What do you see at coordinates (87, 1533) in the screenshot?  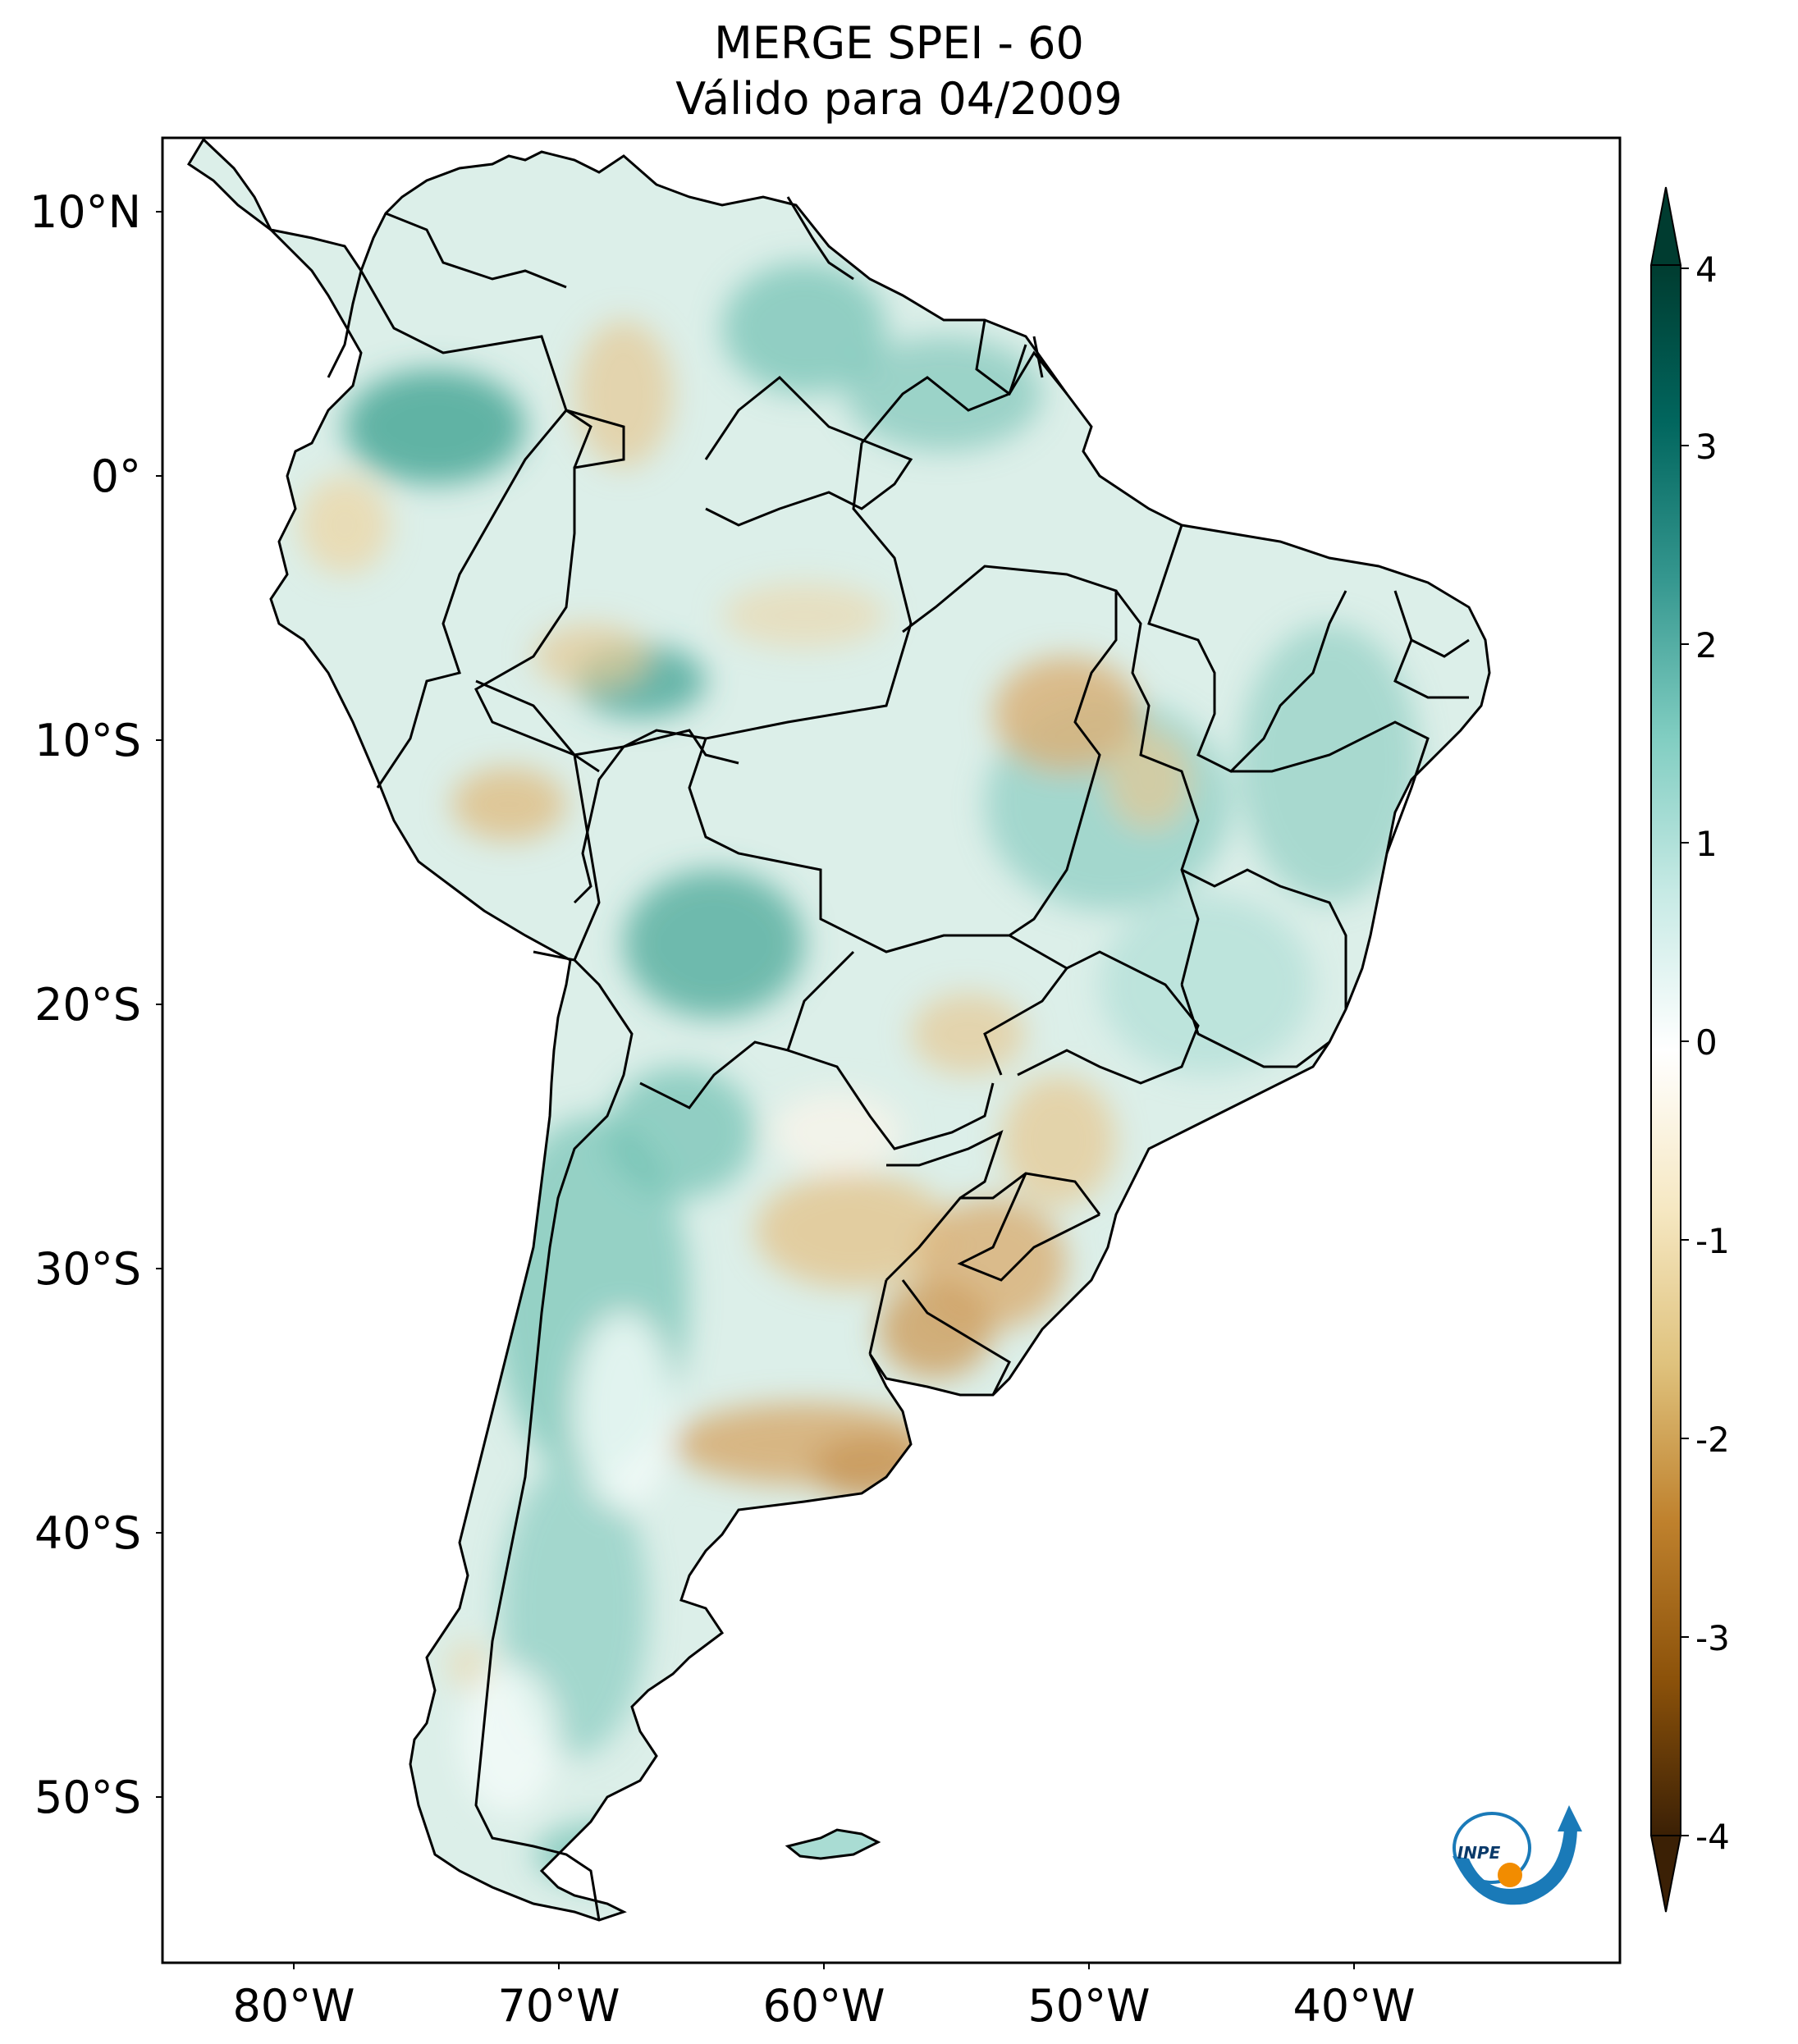 I see `lat-label: 40°S` at bounding box center [87, 1533].